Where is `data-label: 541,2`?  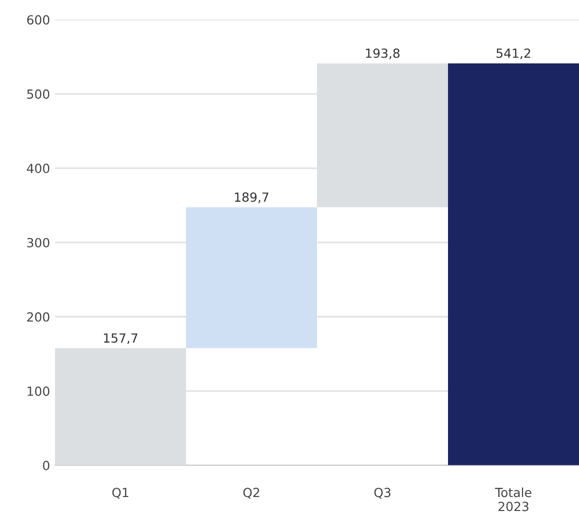
data-label: 541,2 is located at coordinates (513, 54).